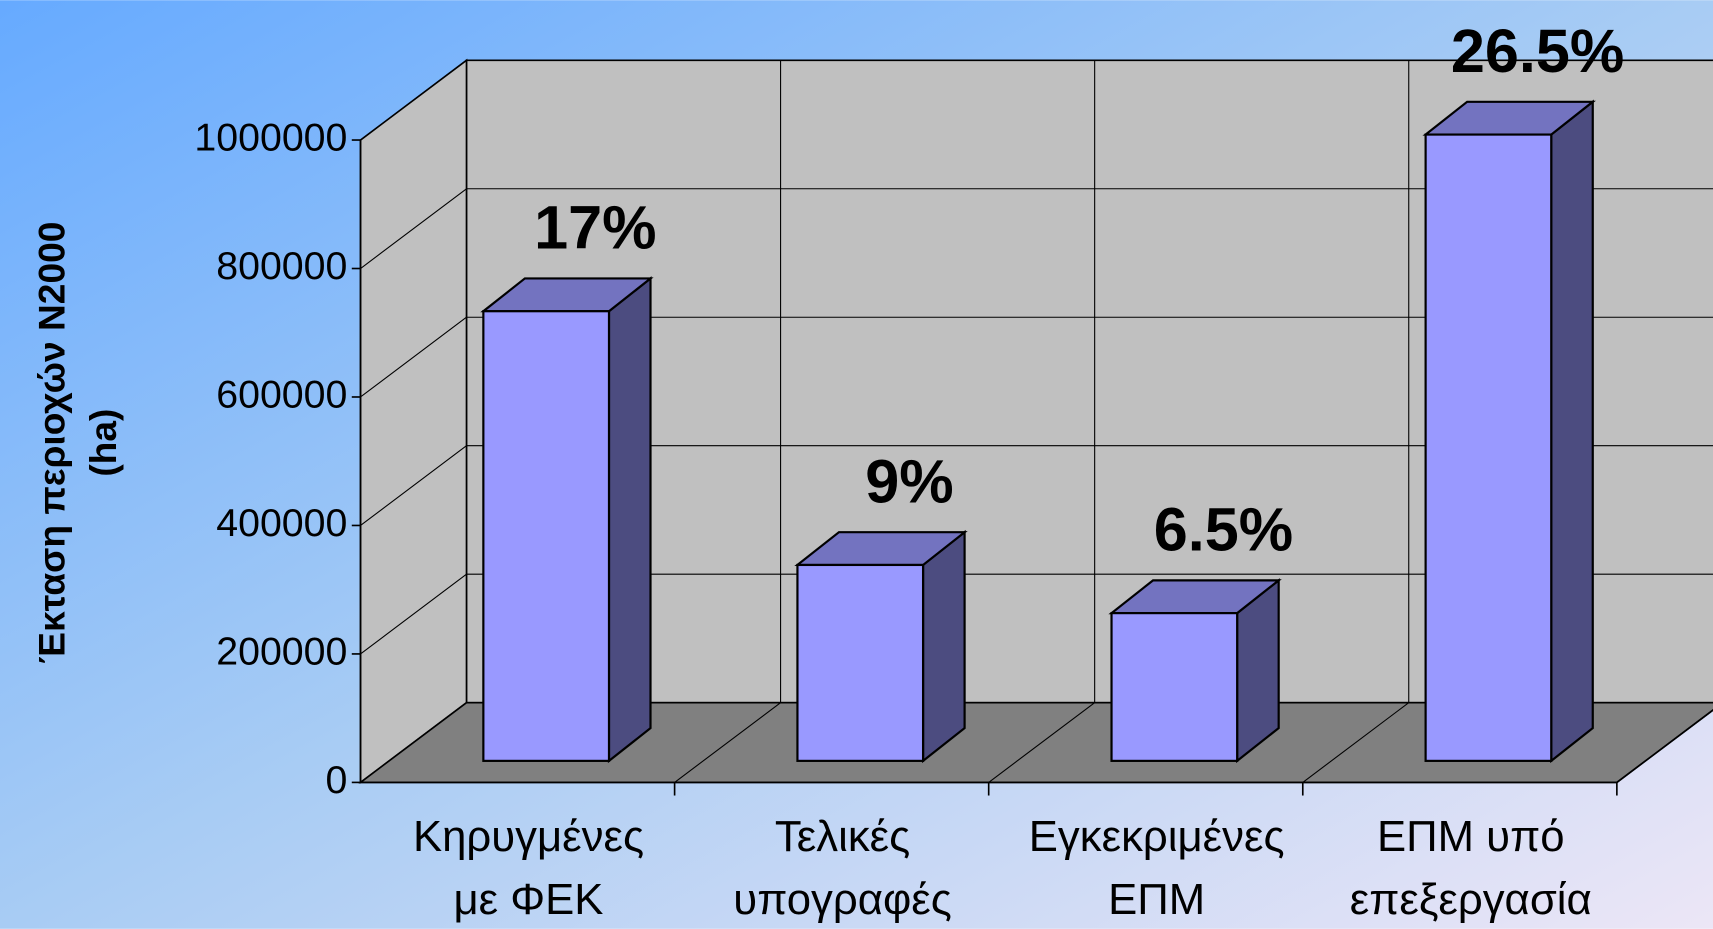 The height and width of the screenshot is (929, 1713). Describe the element at coordinates (1664, 746) in the screenshot. I see `floor-edge` at that location.